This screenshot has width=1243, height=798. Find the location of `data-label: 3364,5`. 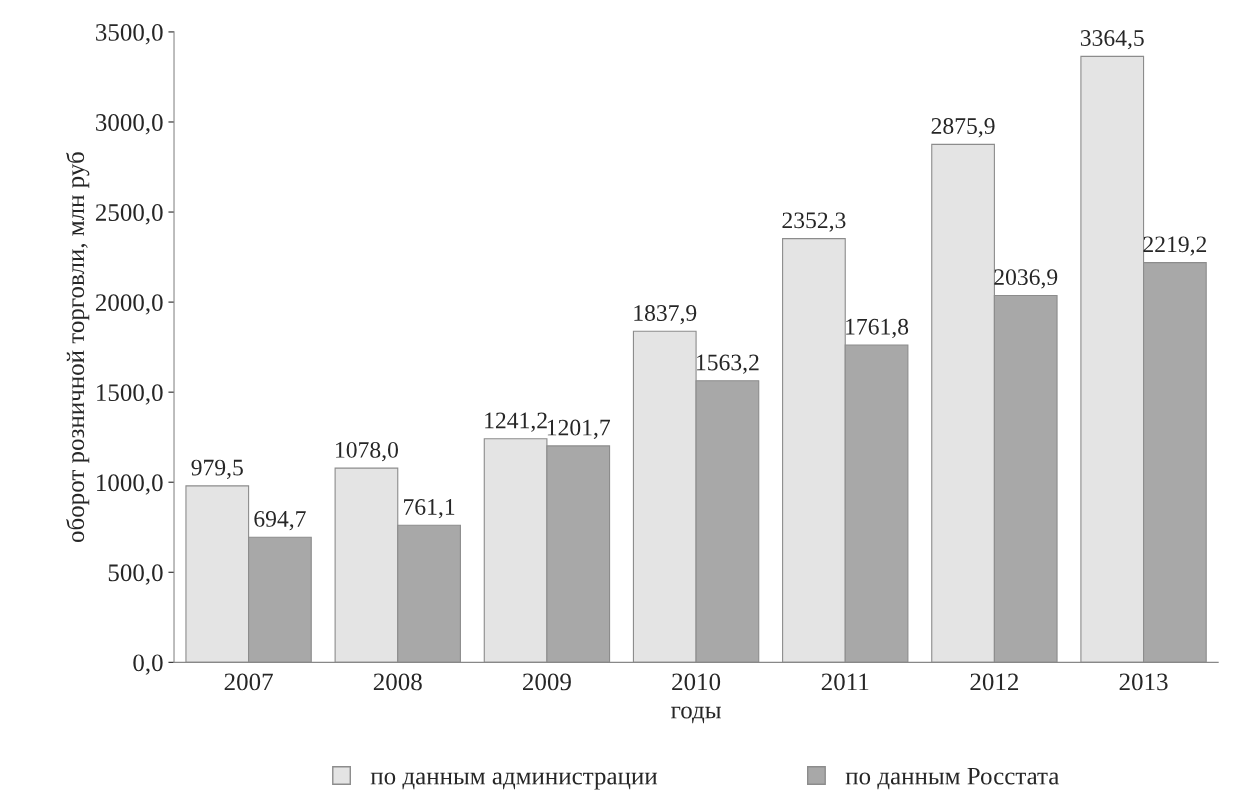

data-label: 3364,5 is located at coordinates (1112, 40).